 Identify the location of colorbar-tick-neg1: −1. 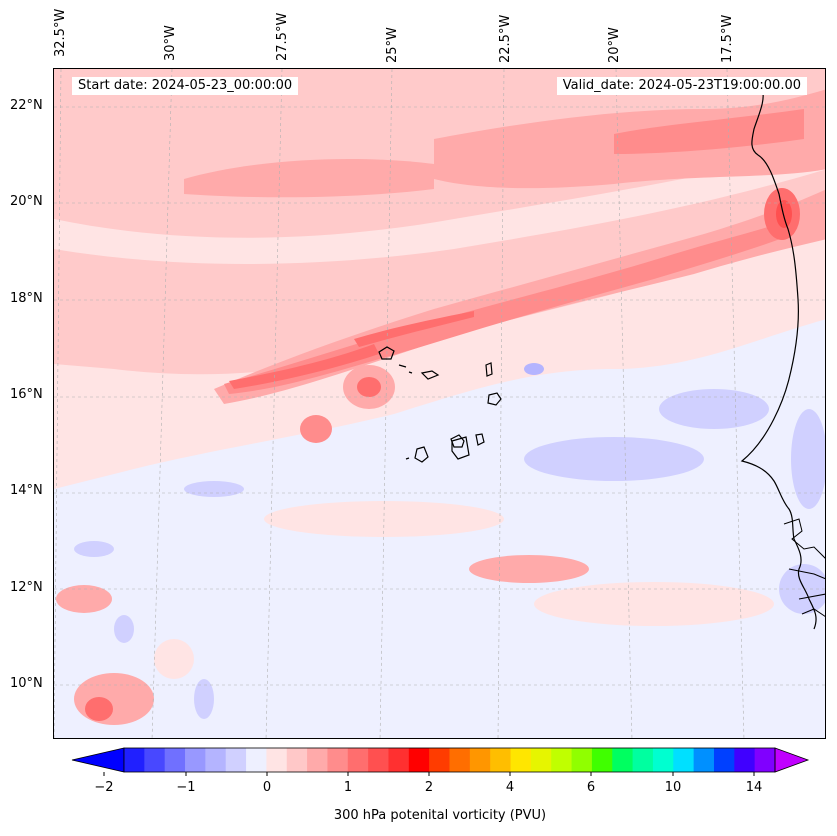
(186, 787).